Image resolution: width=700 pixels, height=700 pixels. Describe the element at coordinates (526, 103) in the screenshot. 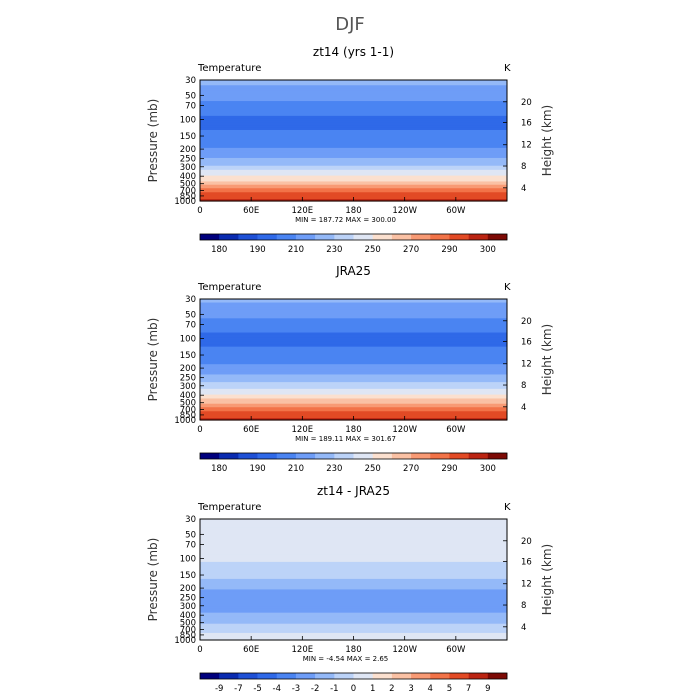

I see `height-tick-label: 20` at that location.